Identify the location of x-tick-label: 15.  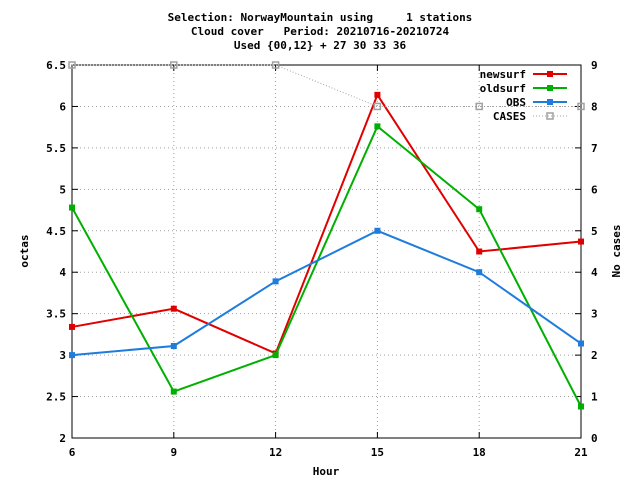
(377, 452).